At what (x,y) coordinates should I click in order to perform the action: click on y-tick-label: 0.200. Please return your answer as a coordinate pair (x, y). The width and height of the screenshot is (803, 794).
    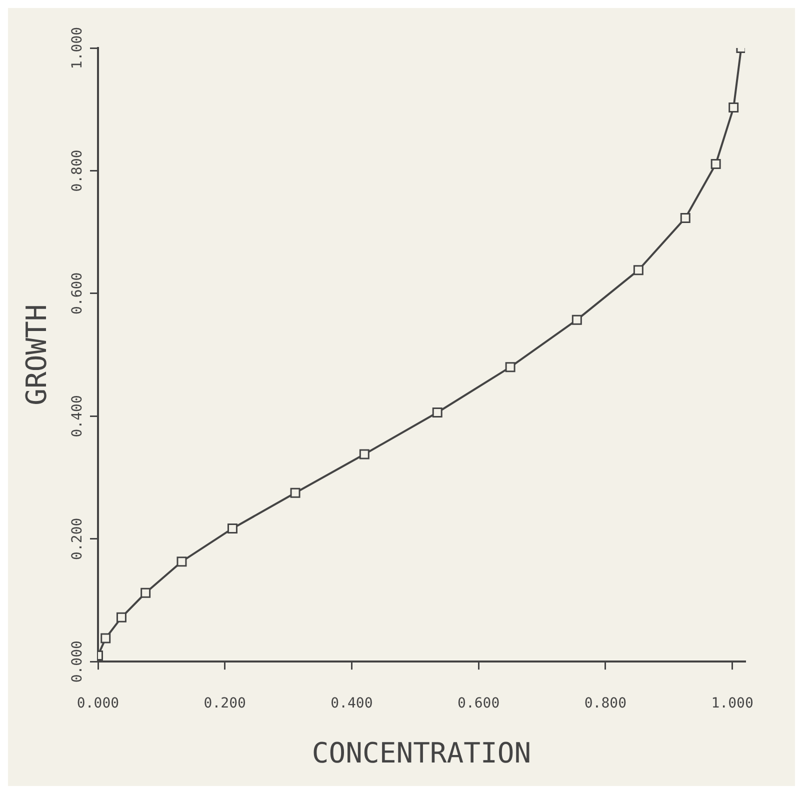
    Looking at the image, I should click on (78, 539).